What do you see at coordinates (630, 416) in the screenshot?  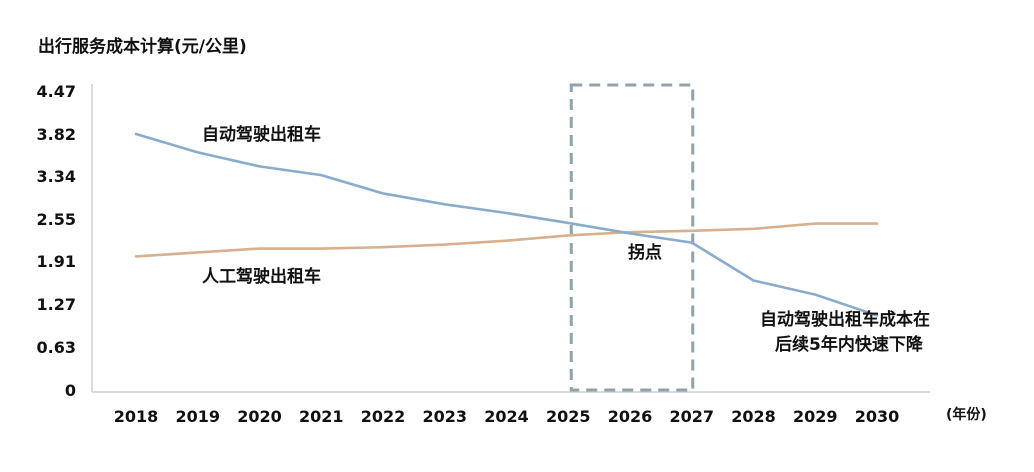 I see `x-tick-label: 2026` at bounding box center [630, 416].